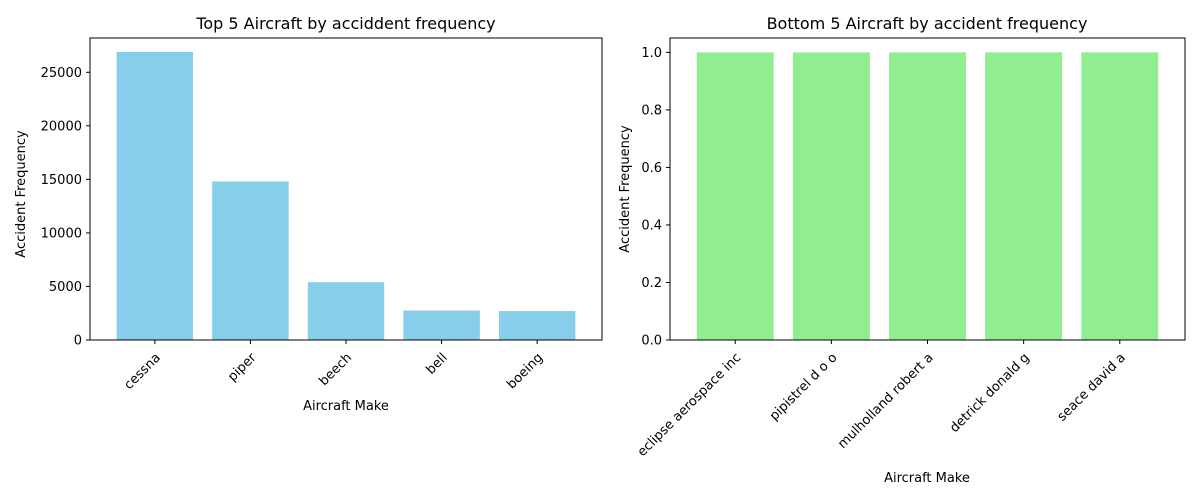 The width and height of the screenshot is (1200, 500). I want to click on left-chart-xlabel: Aircraft Make, so click(346, 406).